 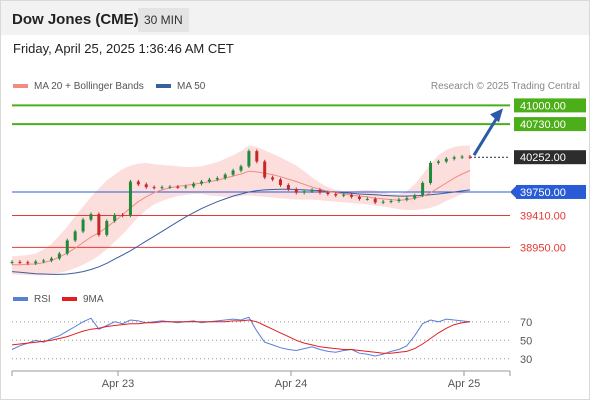 What do you see at coordinates (526, 360) in the screenshot?
I see `rsi-tick-label: 30` at bounding box center [526, 360].